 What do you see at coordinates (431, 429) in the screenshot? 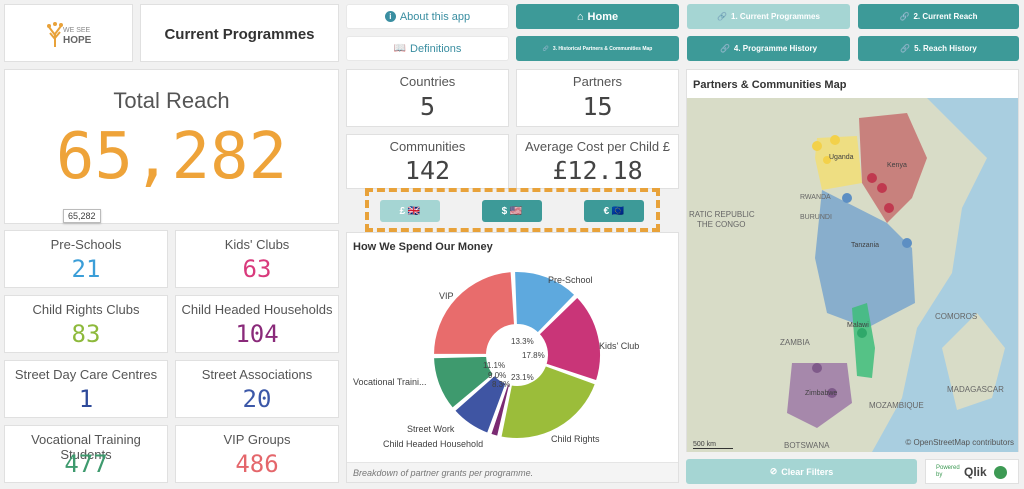
I see `label-street-work: Street Work` at bounding box center [431, 429].